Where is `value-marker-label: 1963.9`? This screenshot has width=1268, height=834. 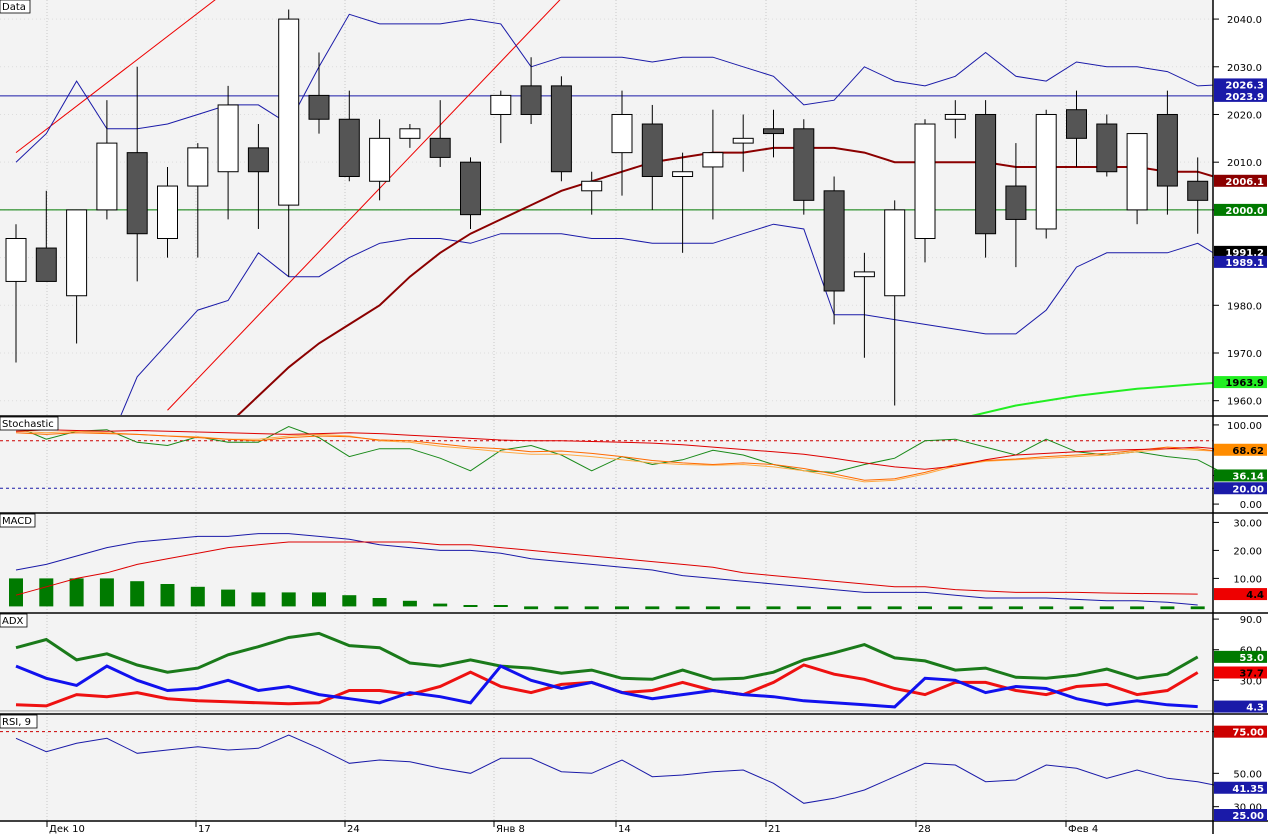
value-marker-label: 1963.9 is located at coordinates (1244, 383).